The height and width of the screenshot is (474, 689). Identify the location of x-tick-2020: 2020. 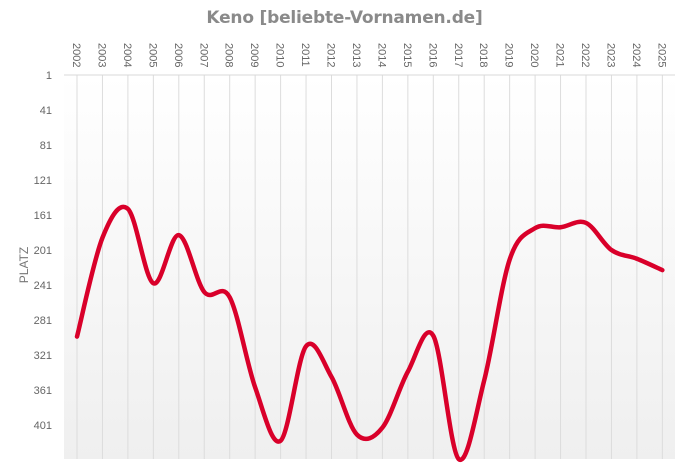
(534, 55).